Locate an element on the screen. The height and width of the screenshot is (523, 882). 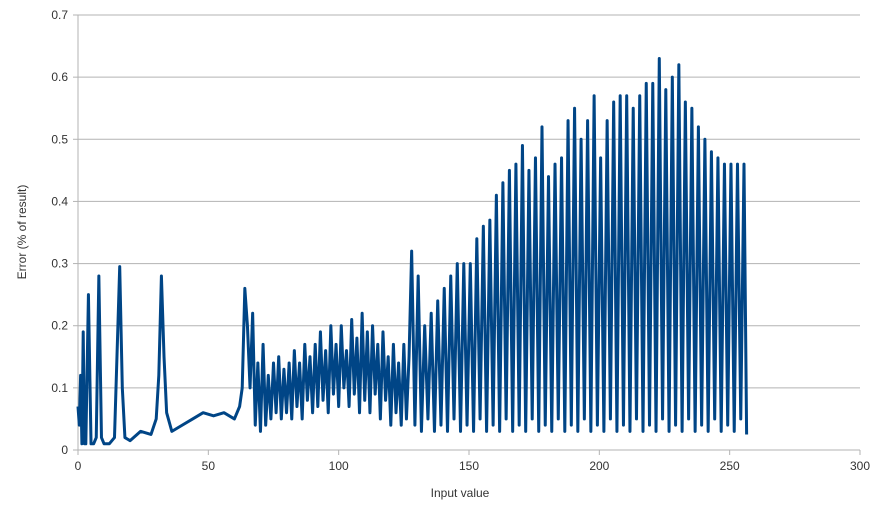
y-tick-label: 0.2 is located at coordinates (59, 326).